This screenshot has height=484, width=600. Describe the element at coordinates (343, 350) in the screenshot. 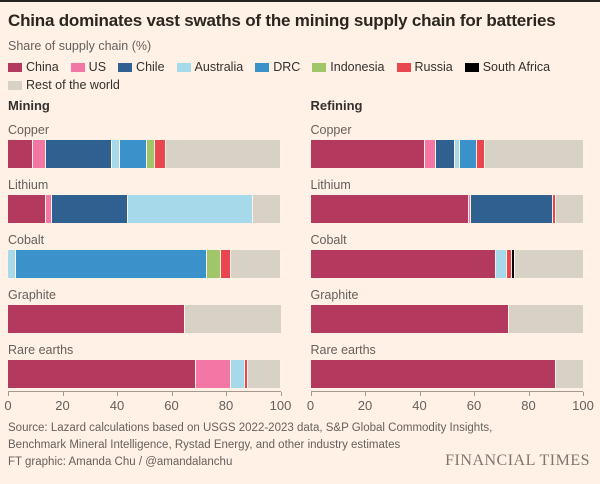

I see `category-label: Rare earths` at that location.